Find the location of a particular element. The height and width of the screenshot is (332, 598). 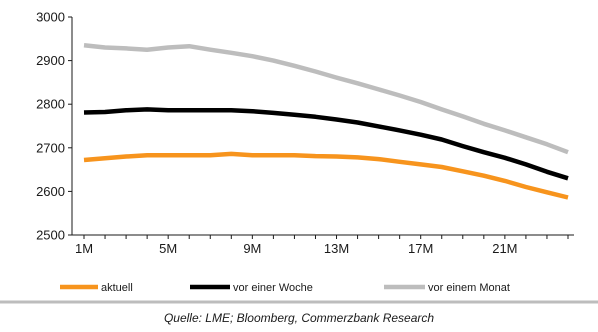

x-tick-label: 1M is located at coordinates (84, 248).